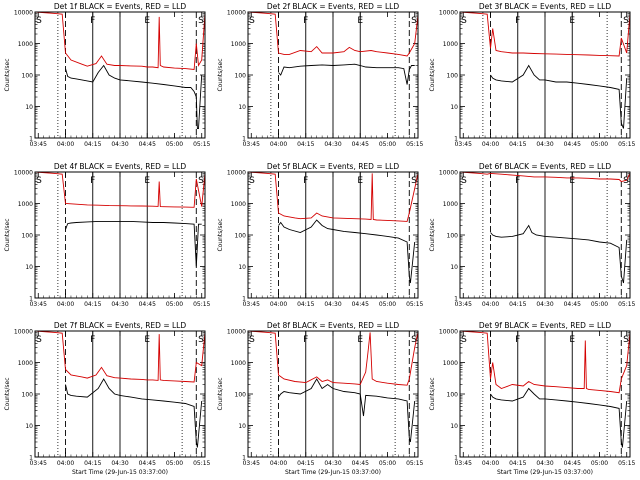 This screenshot has width=640, height=480. I want to click on chart-title: Det 2f BLACK = Events, RED = LLD, so click(333, 6).